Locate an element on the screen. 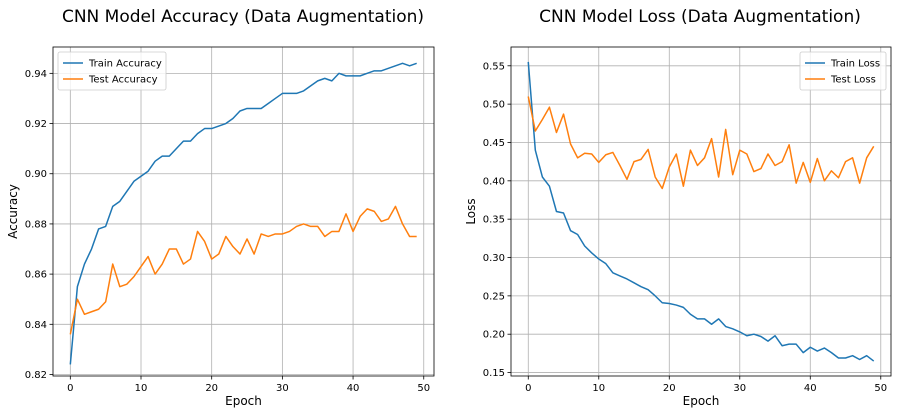  y-tick-label: 0.86 is located at coordinates (36, 275).